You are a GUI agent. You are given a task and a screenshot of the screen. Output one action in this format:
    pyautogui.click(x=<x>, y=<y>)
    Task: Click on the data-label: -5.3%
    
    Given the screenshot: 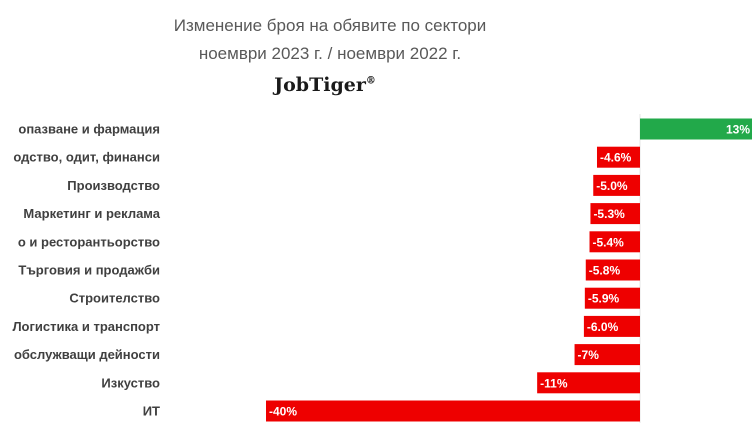 What is the action you would take?
    pyautogui.click(x=609, y=214)
    